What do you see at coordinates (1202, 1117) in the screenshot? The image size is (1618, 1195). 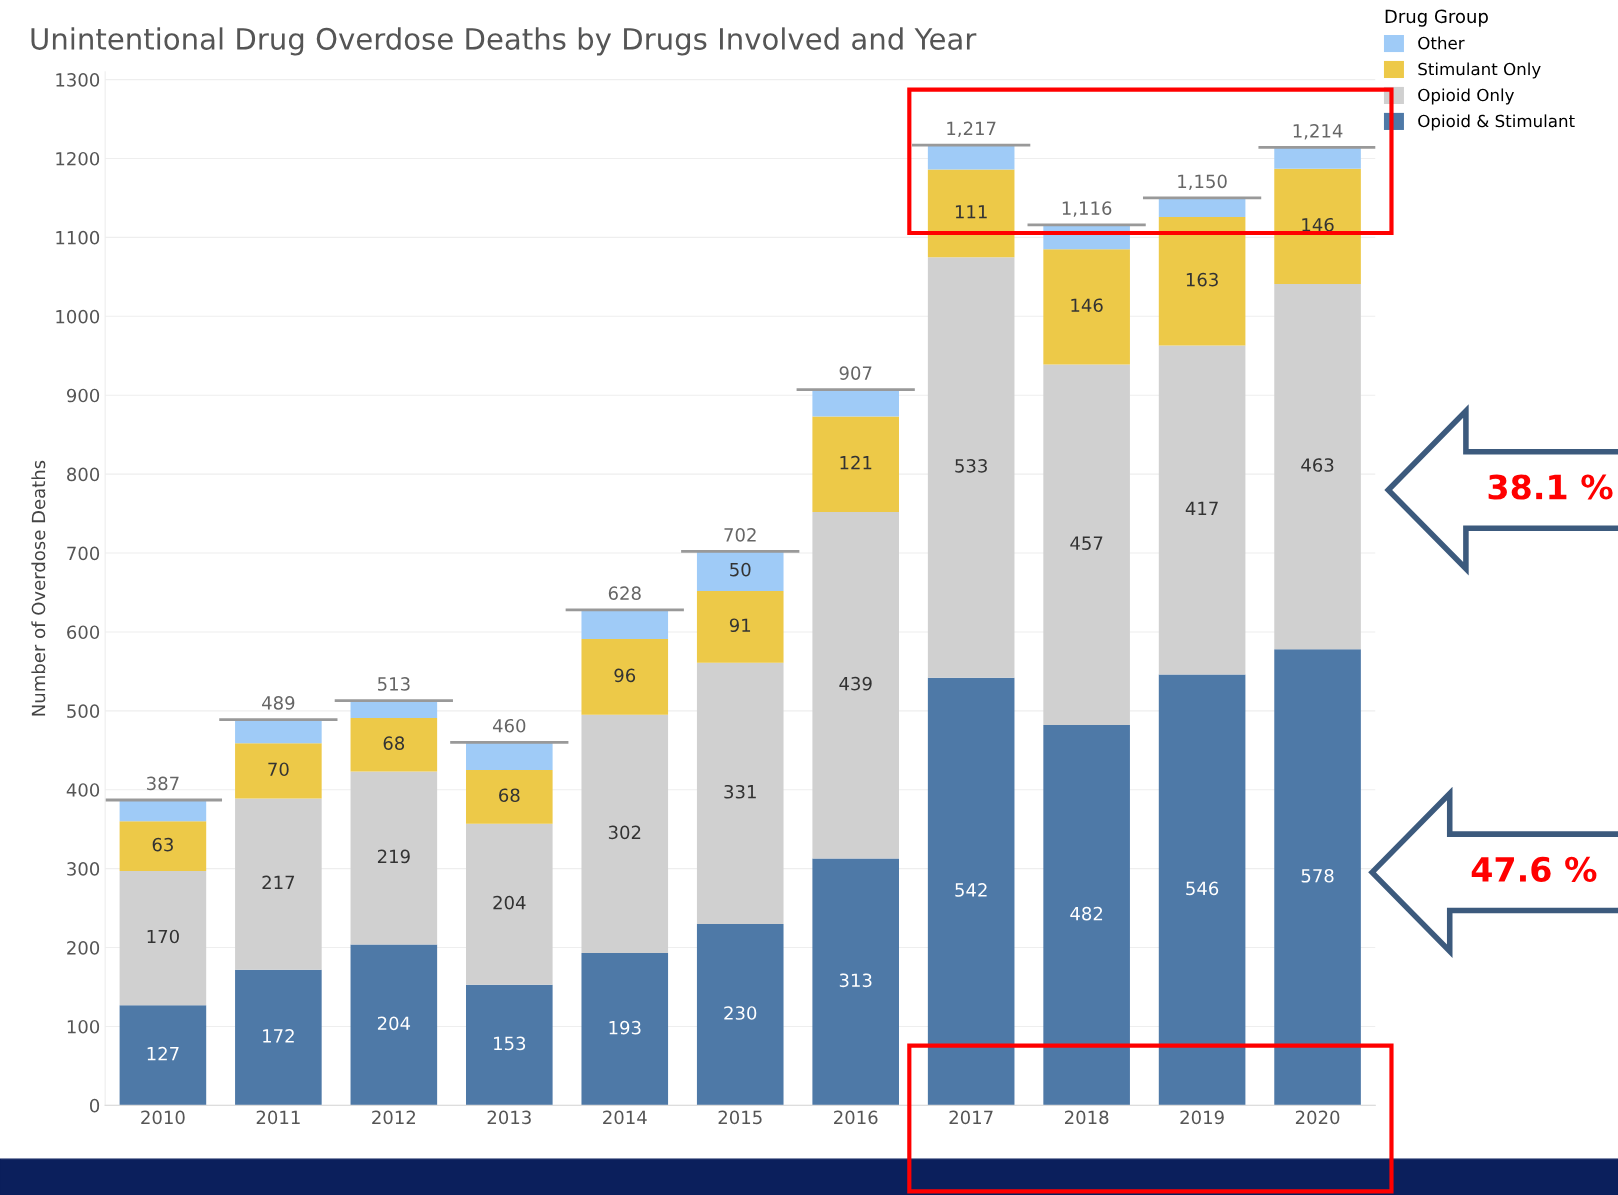 I see `x-tick-label: 2019` at bounding box center [1202, 1117].